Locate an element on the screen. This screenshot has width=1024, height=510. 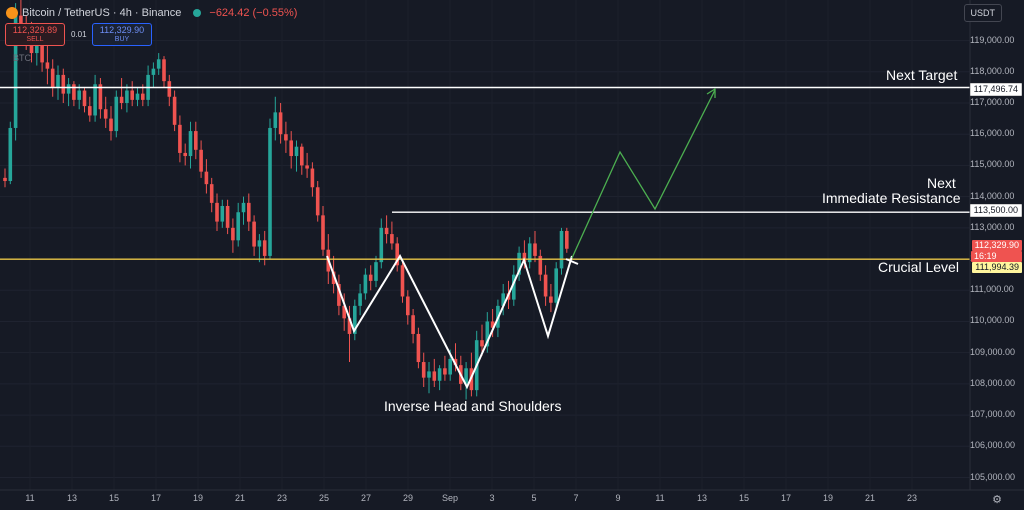
time-tick-label: Sep is located at coordinates (449, 498).